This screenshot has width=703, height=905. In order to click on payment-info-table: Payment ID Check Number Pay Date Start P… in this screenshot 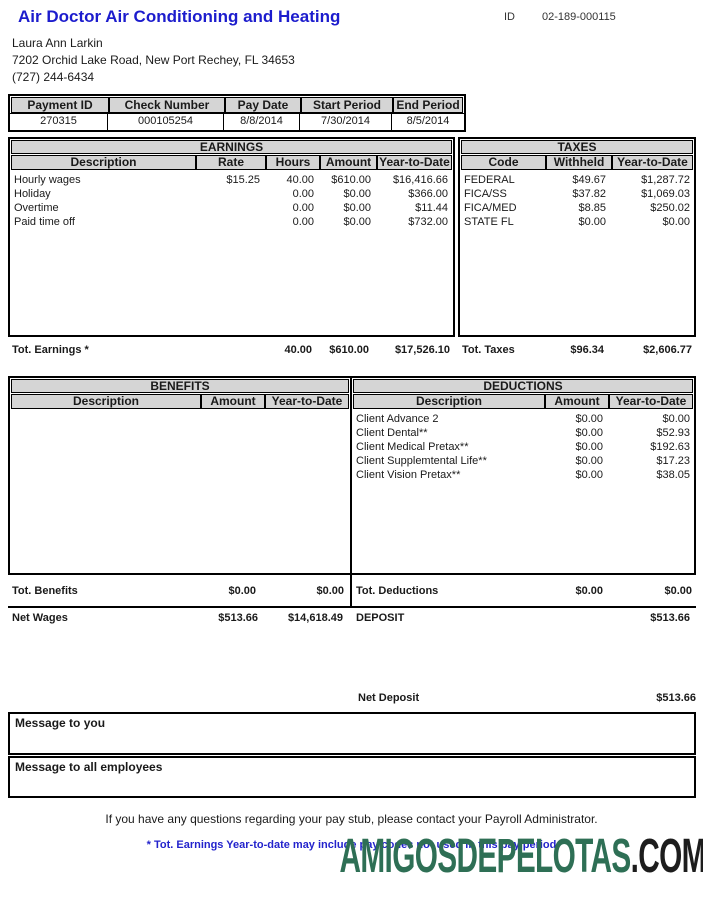, I will do `click(237, 113)`.